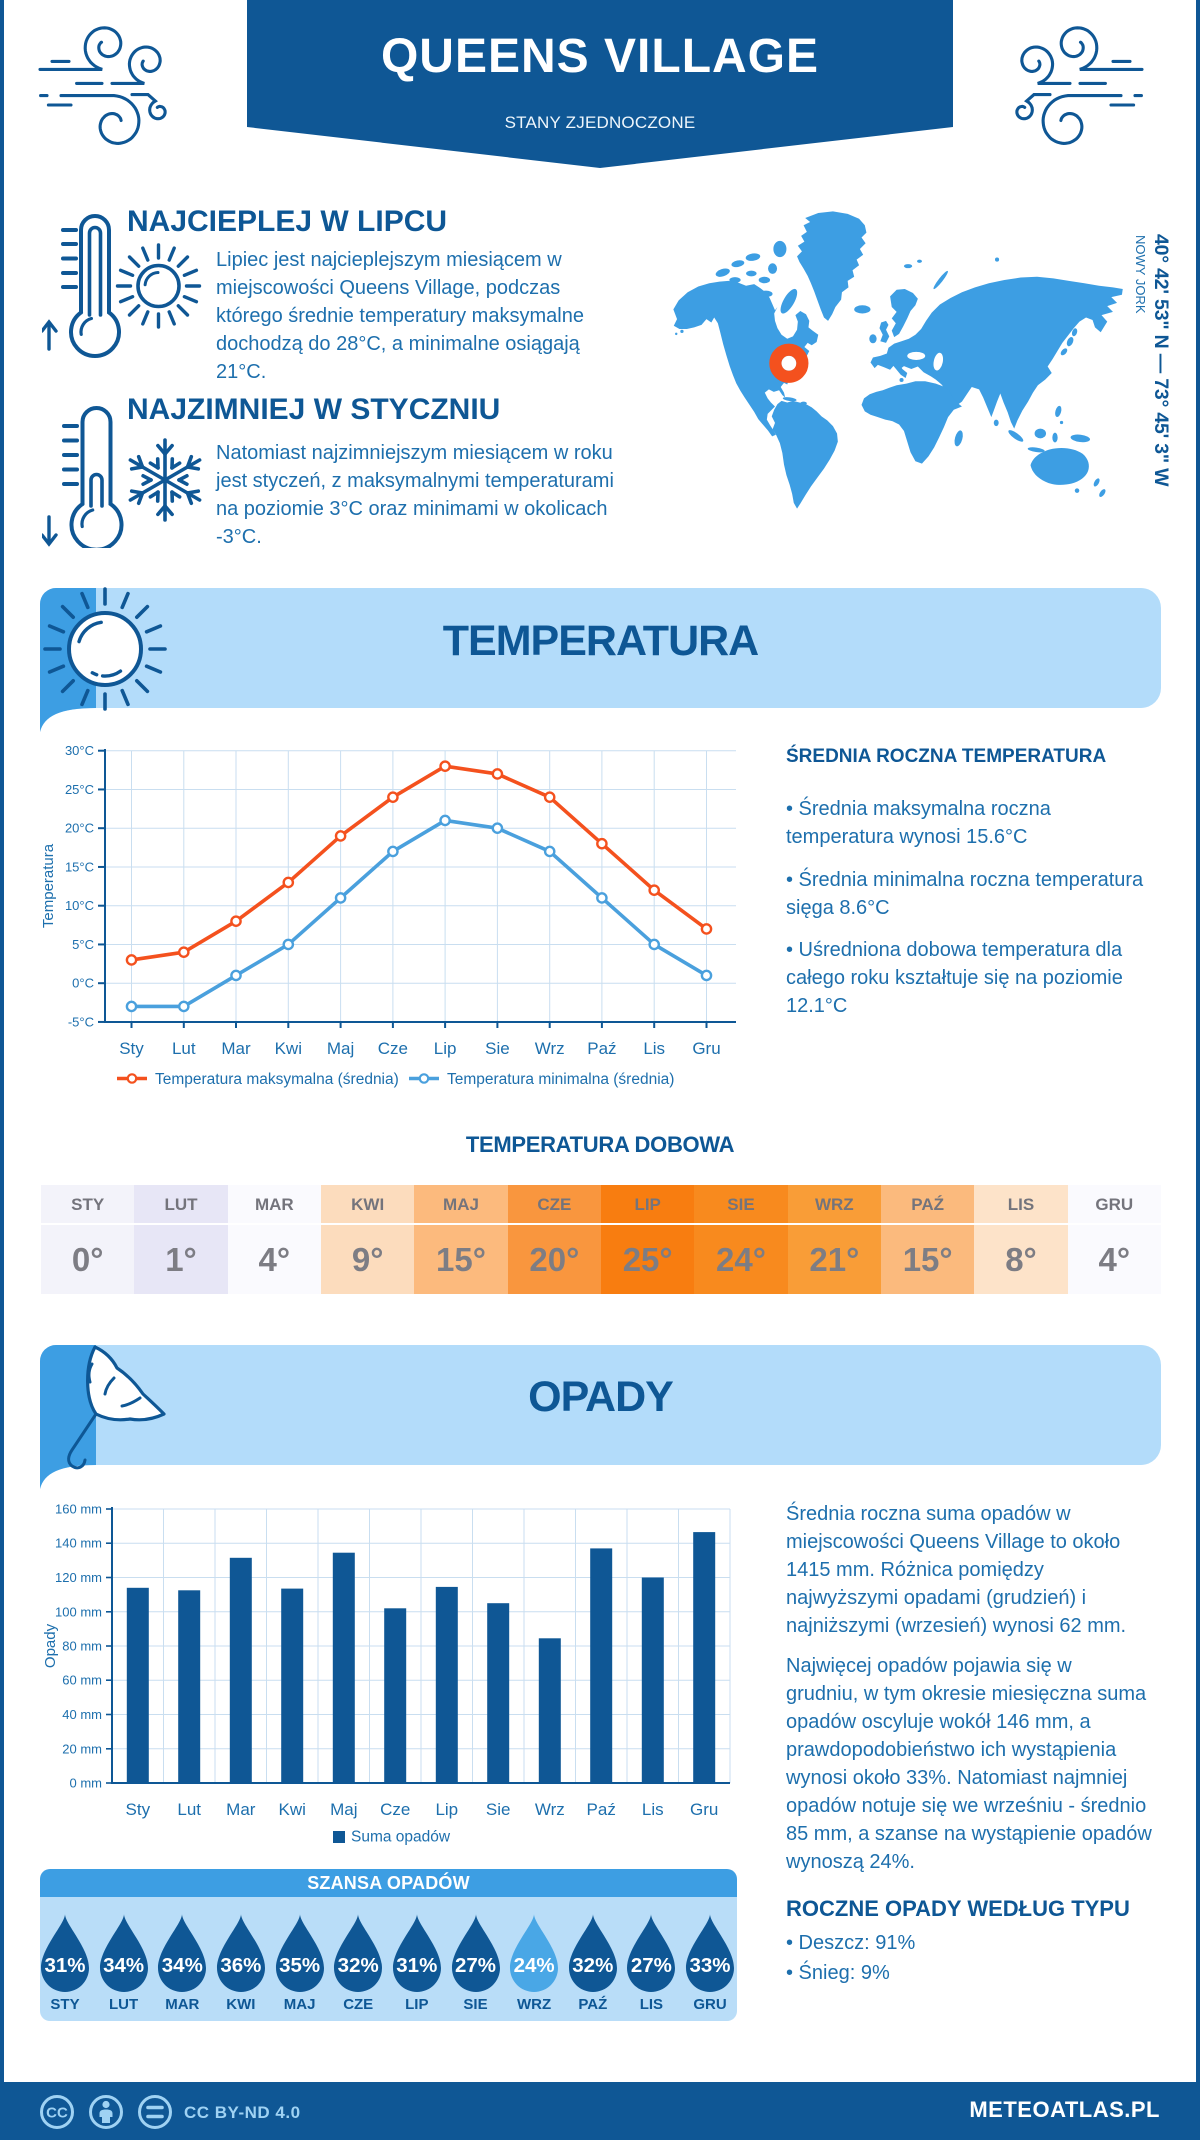 The image size is (1200, 2140). What do you see at coordinates (79, 789) in the screenshot?
I see `svg-text: 25°C` at bounding box center [79, 789].